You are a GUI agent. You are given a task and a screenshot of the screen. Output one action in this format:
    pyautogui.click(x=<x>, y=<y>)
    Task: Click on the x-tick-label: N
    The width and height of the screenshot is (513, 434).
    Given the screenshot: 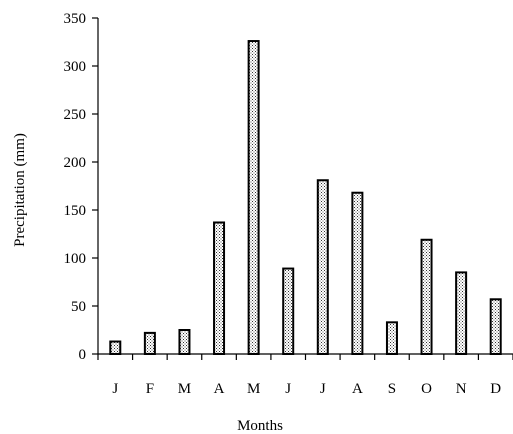 What is the action you would take?
    pyautogui.click(x=461, y=389)
    